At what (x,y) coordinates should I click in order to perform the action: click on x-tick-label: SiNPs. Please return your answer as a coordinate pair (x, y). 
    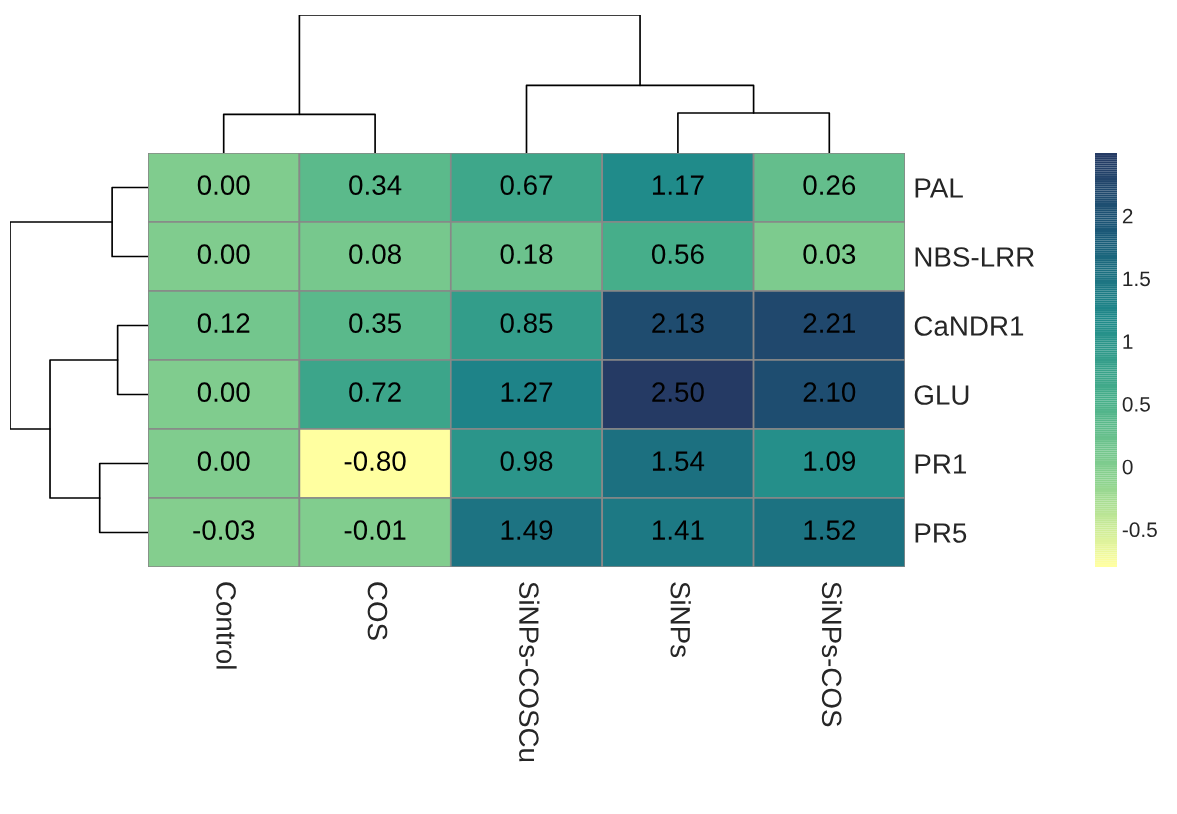
    Looking at the image, I should click on (680, 620).